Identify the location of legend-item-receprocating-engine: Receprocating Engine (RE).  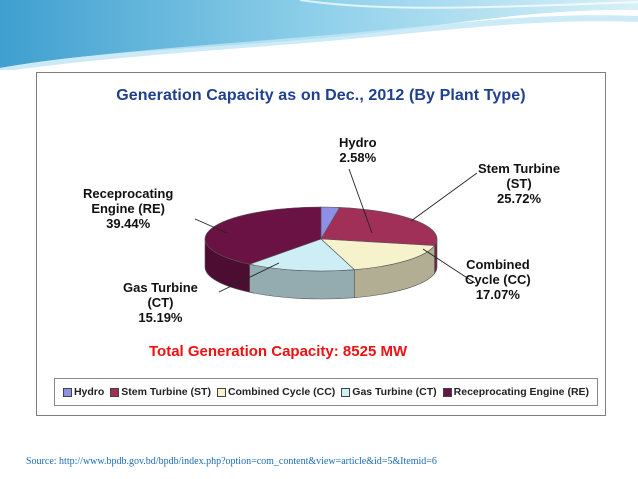
(515, 392).